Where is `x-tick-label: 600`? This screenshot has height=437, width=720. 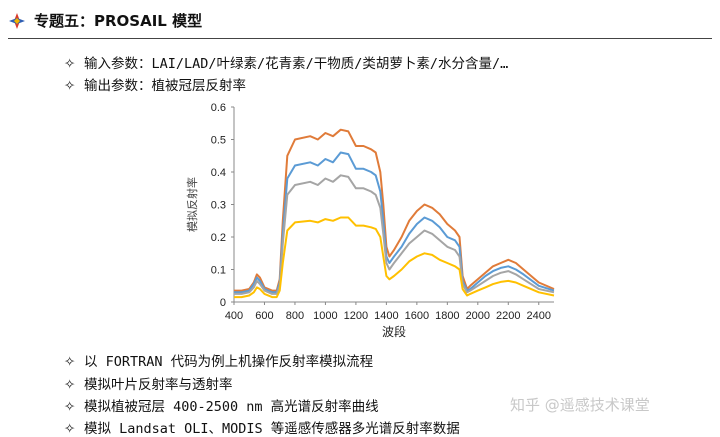 x-tick-label: 600 is located at coordinates (264, 316).